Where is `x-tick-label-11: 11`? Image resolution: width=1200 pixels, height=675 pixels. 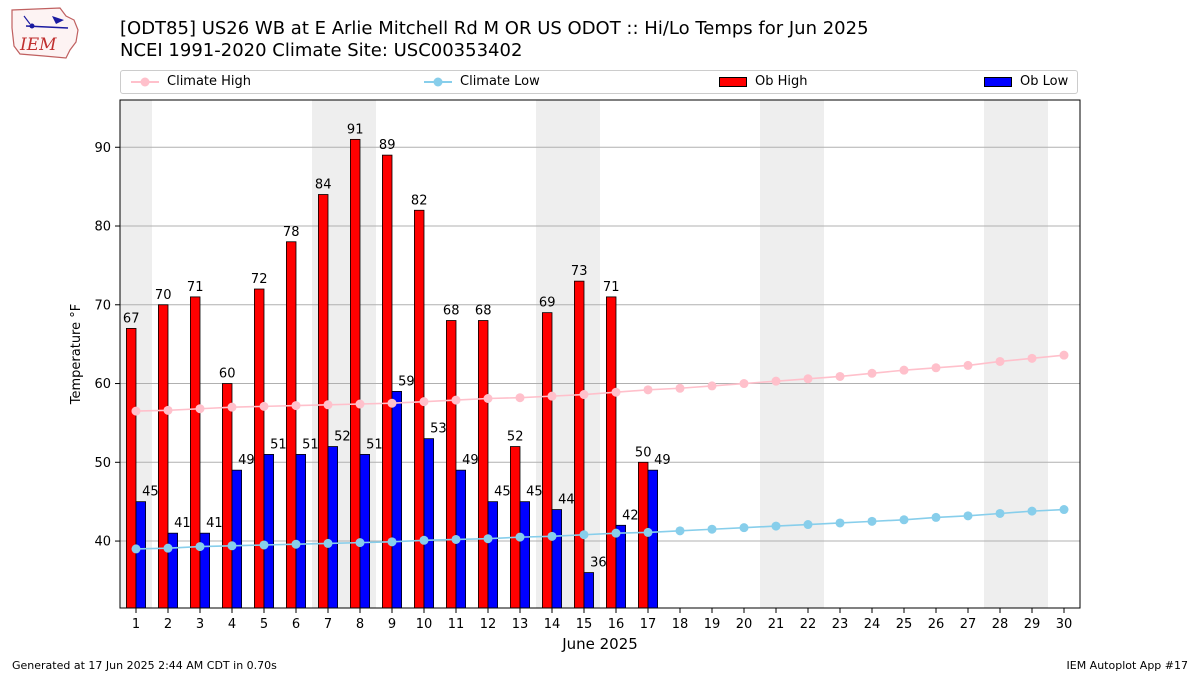 x-tick-label-11: 11 is located at coordinates (456, 624).